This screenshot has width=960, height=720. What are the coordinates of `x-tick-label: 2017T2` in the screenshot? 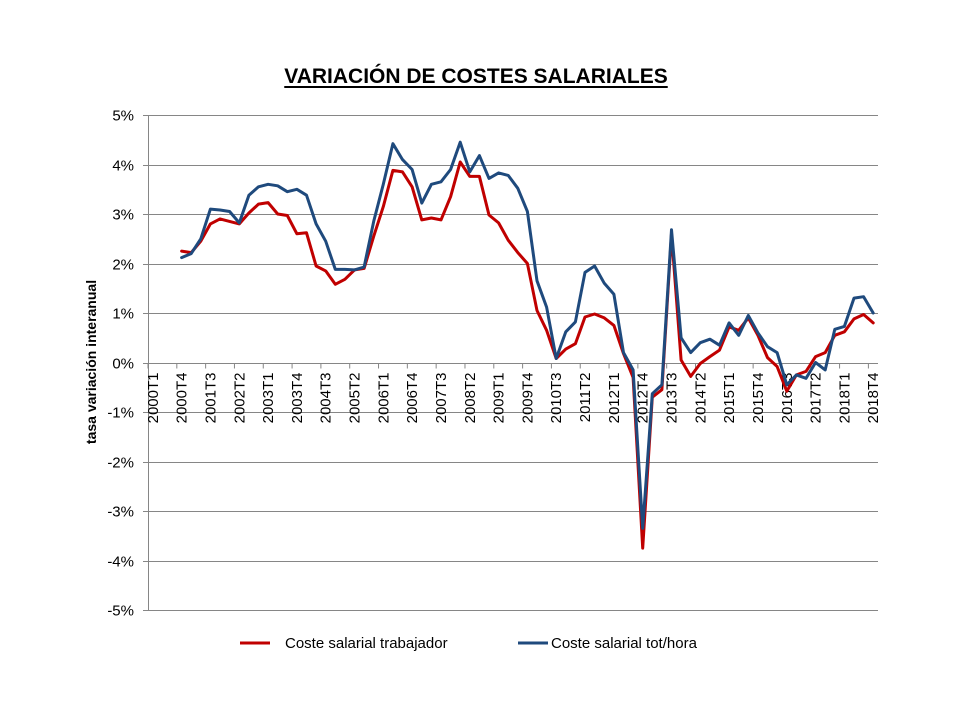 It's located at (816, 398).